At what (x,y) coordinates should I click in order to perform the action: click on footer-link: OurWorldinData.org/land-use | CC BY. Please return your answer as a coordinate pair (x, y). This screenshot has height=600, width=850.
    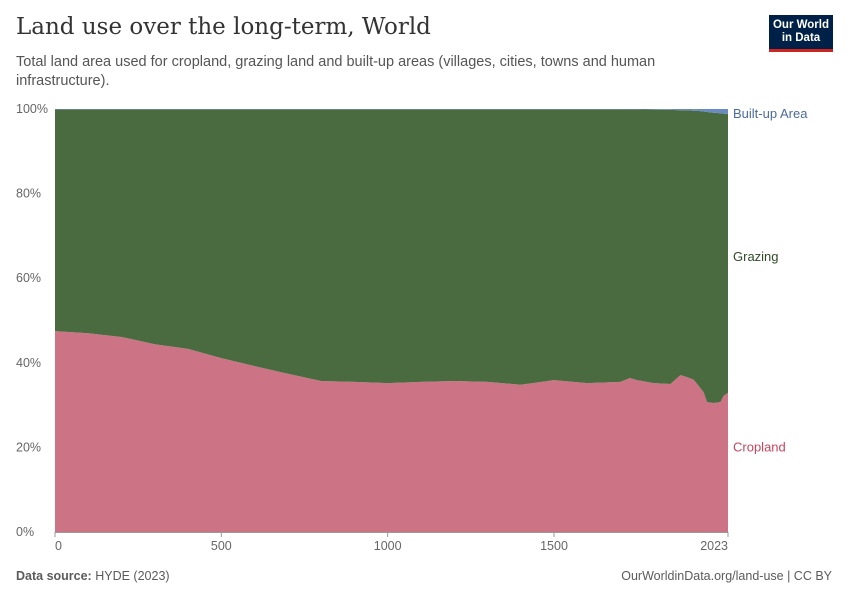
    Looking at the image, I should click on (726, 576).